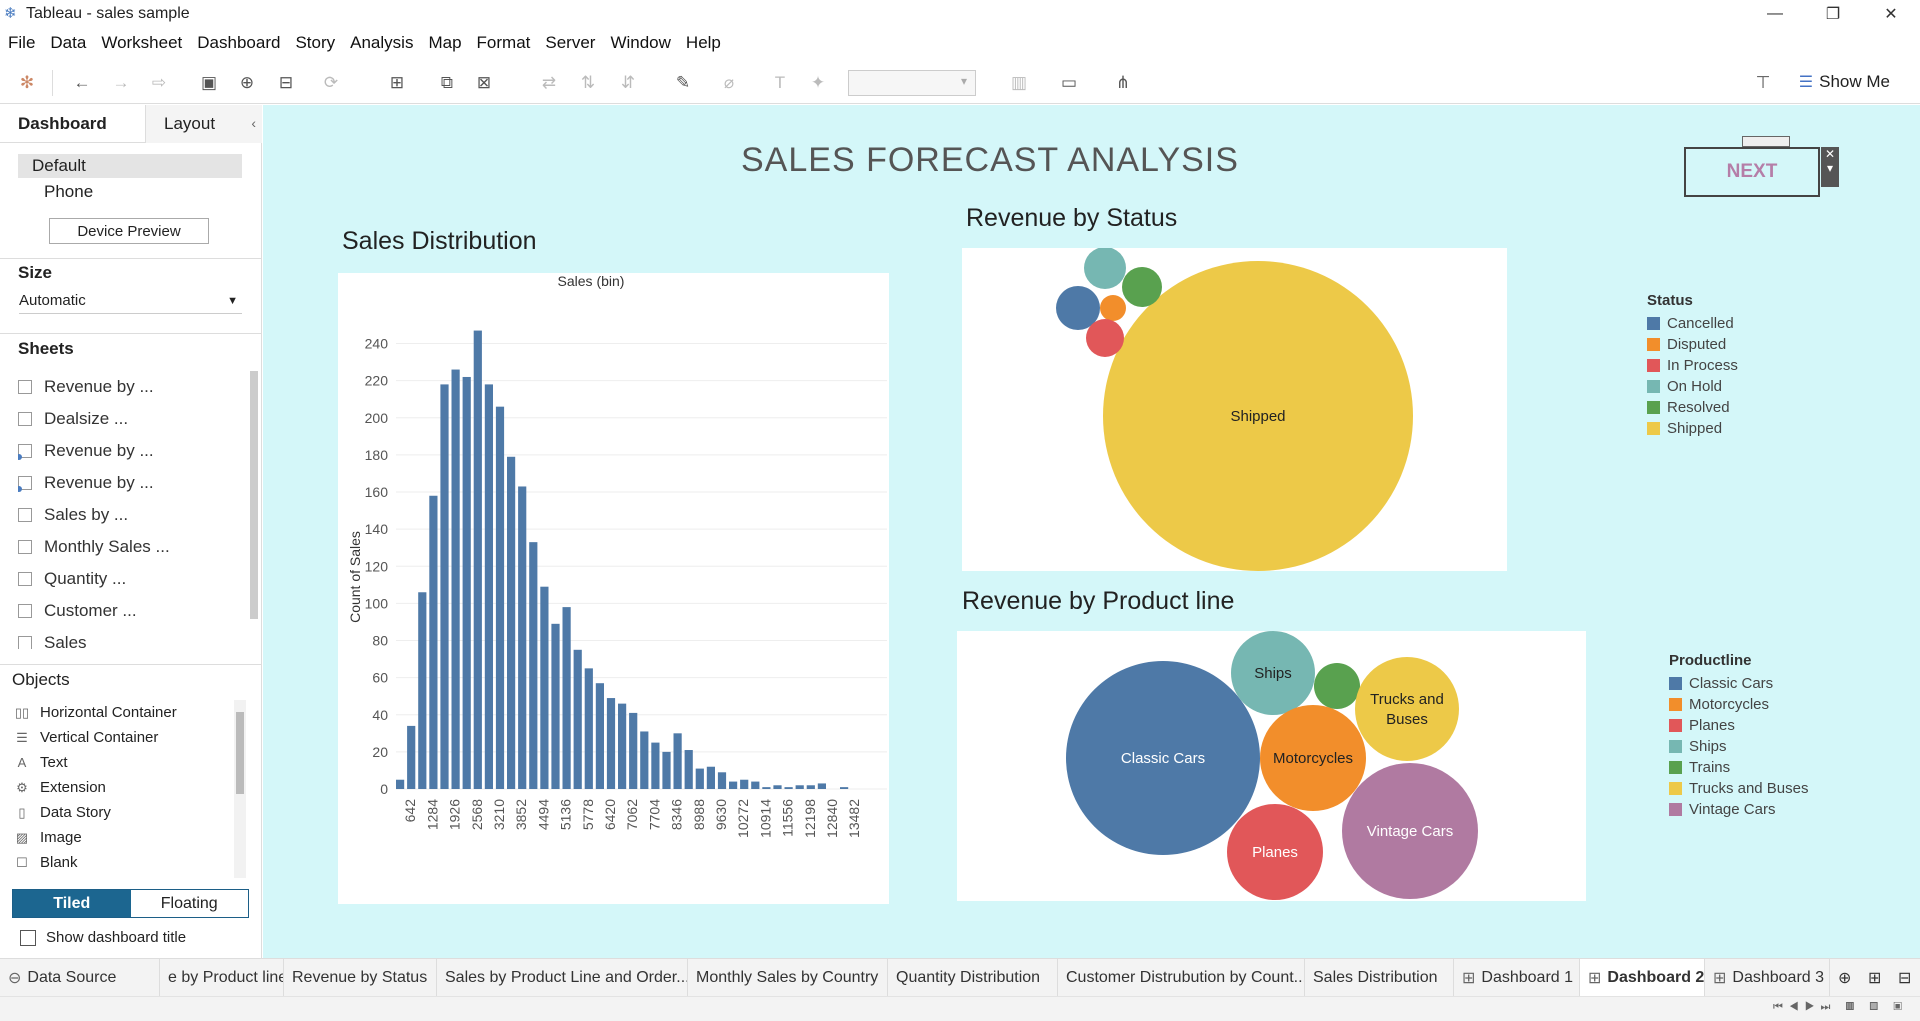  What do you see at coordinates (286, 82) in the screenshot?
I see `pause-updates-icon: ⊟` at bounding box center [286, 82].